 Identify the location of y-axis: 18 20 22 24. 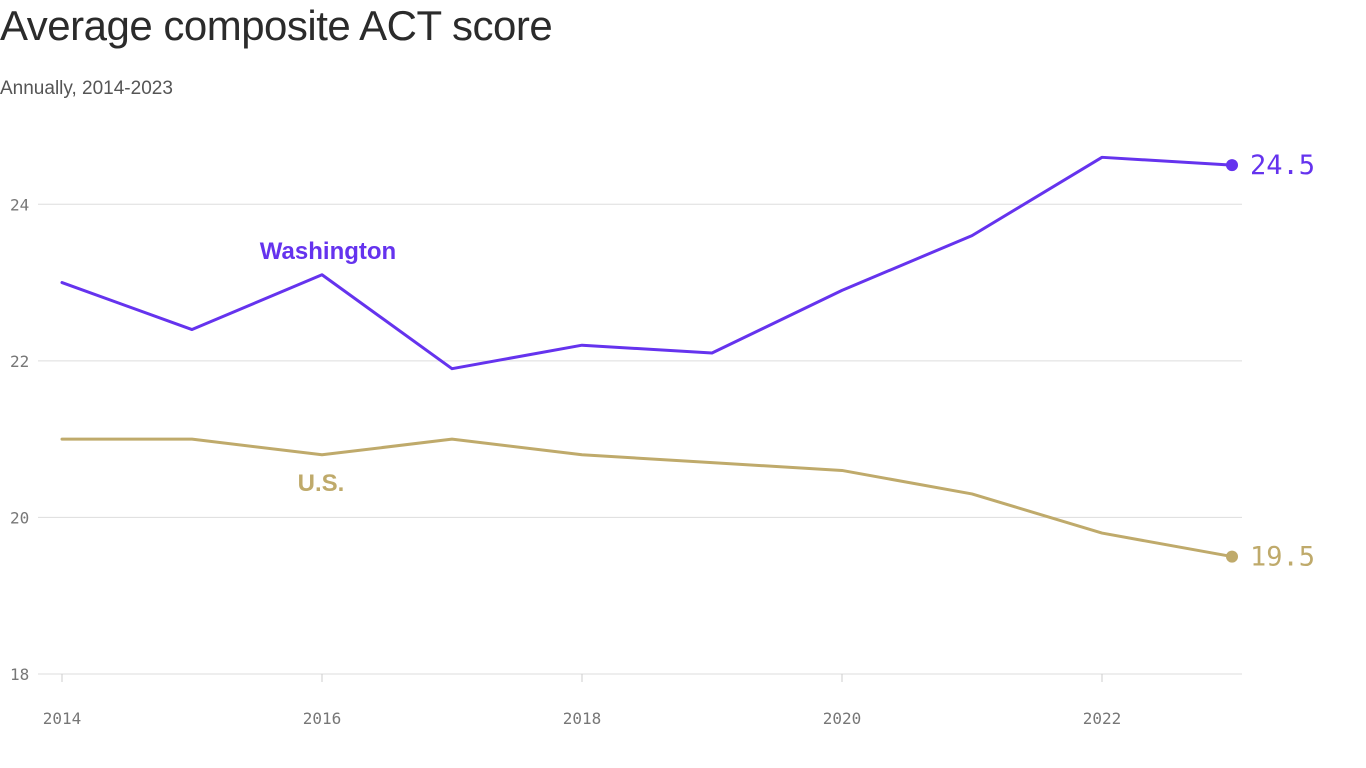
(19, 439).